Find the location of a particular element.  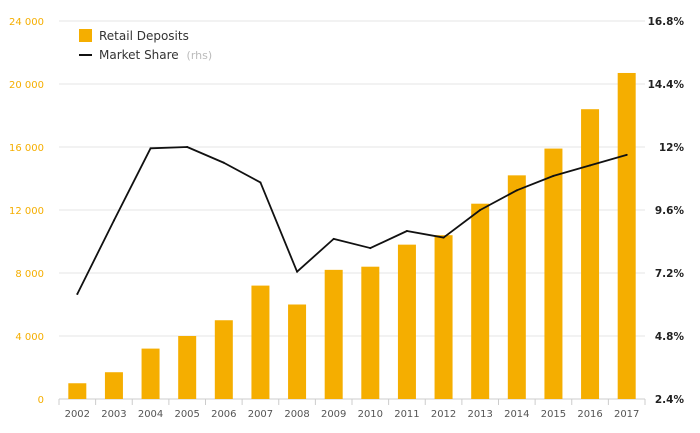

left-tick-label: 12 000 is located at coordinates (26, 211).